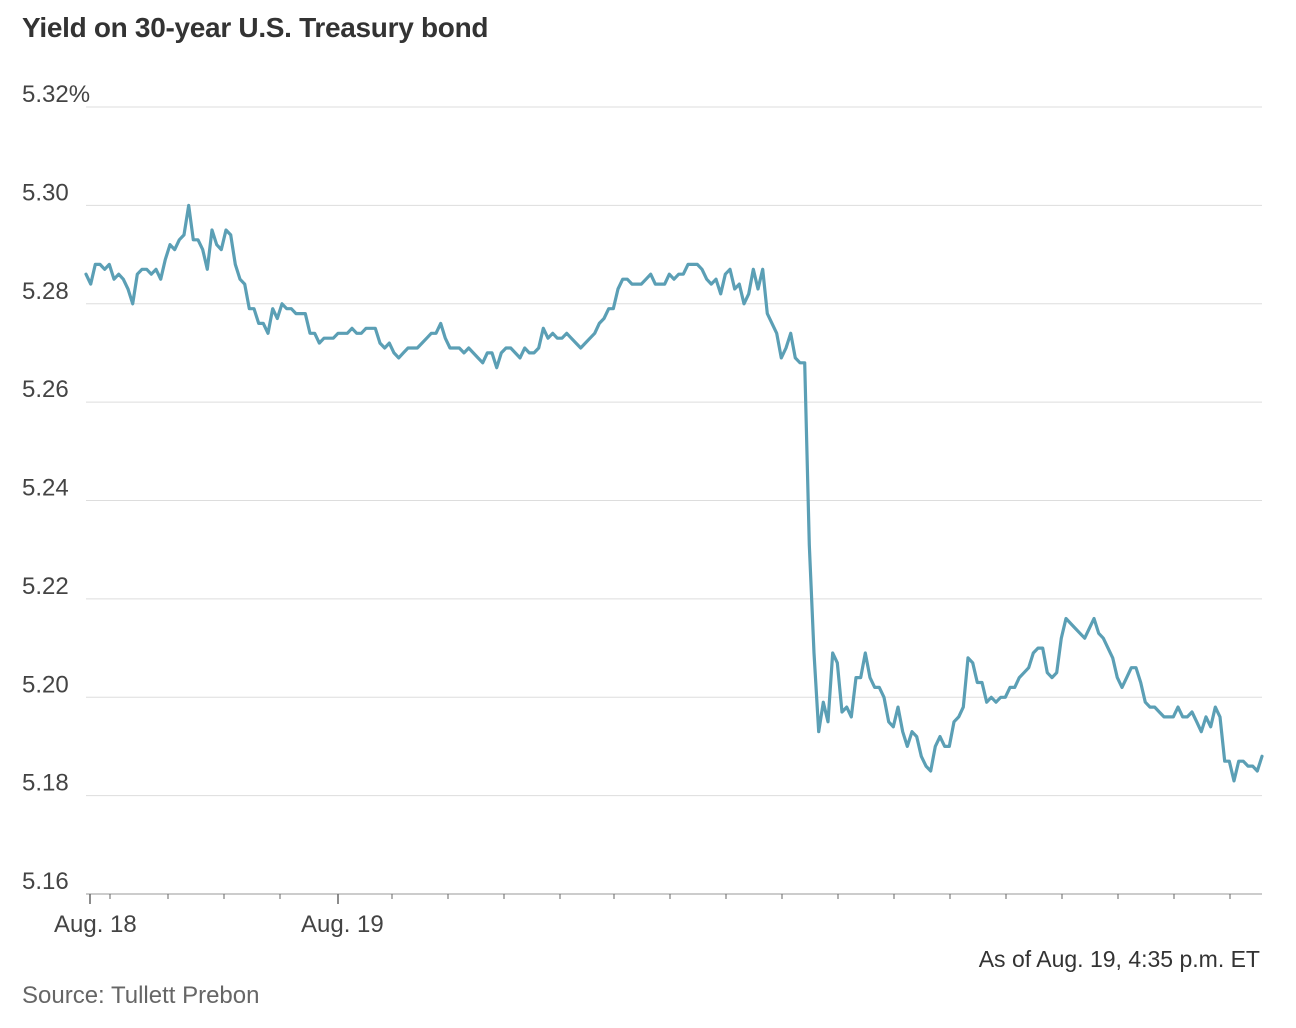 The image size is (1296, 1028). I want to click on y-tick-label: 5.24, so click(45, 488).